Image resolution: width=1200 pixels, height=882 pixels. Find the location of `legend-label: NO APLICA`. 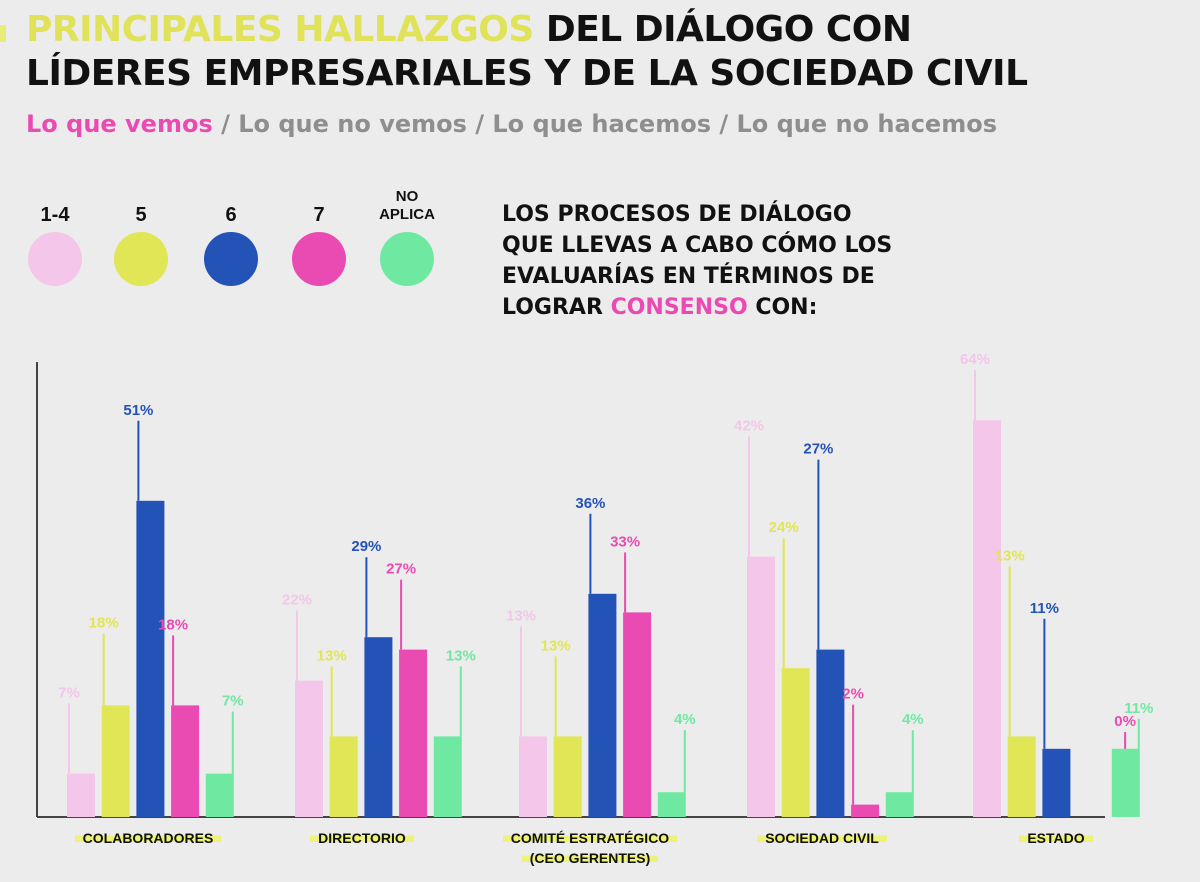

legend-label: NO APLICA is located at coordinates (407, 202).